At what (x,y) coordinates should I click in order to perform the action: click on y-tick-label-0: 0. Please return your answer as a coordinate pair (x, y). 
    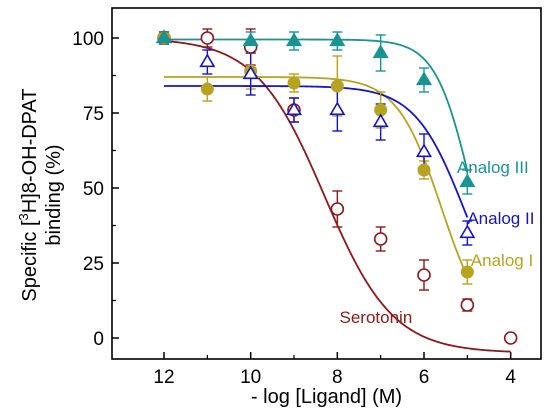
    Looking at the image, I should click on (98, 339).